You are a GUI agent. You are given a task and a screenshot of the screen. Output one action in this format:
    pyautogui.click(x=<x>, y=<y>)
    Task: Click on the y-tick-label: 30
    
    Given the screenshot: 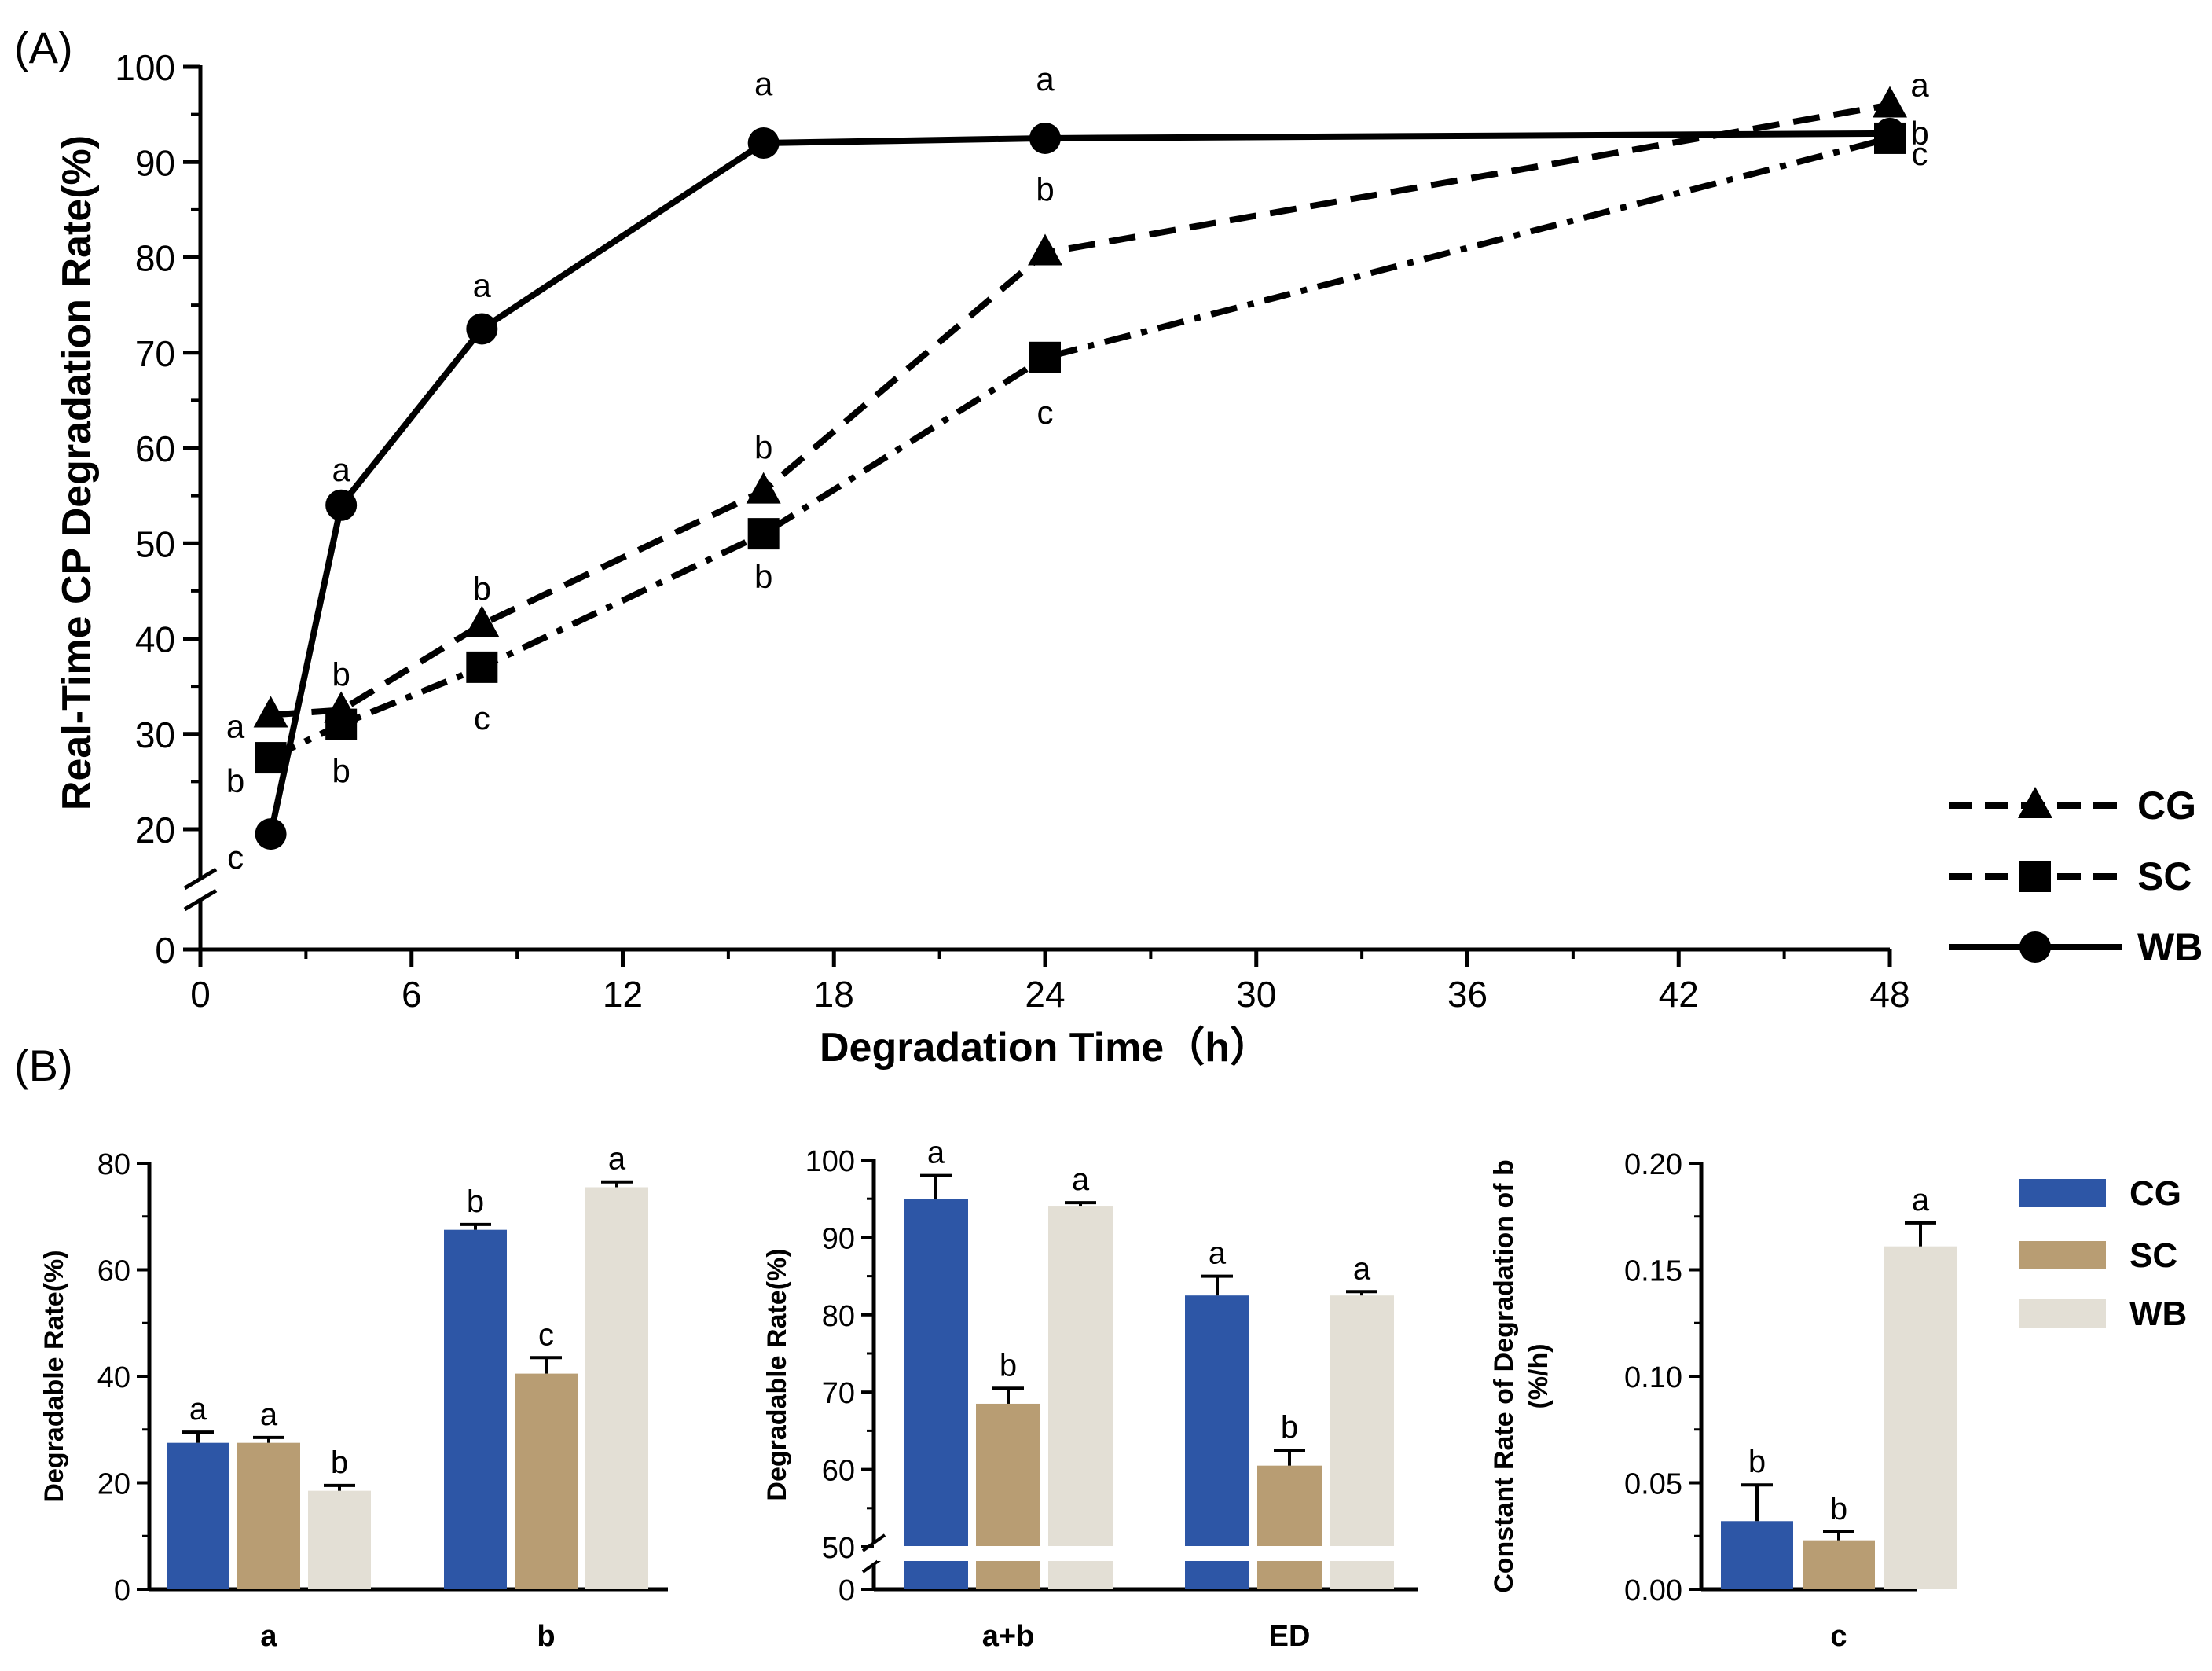 What is the action you would take?
    pyautogui.click(x=155, y=734)
    